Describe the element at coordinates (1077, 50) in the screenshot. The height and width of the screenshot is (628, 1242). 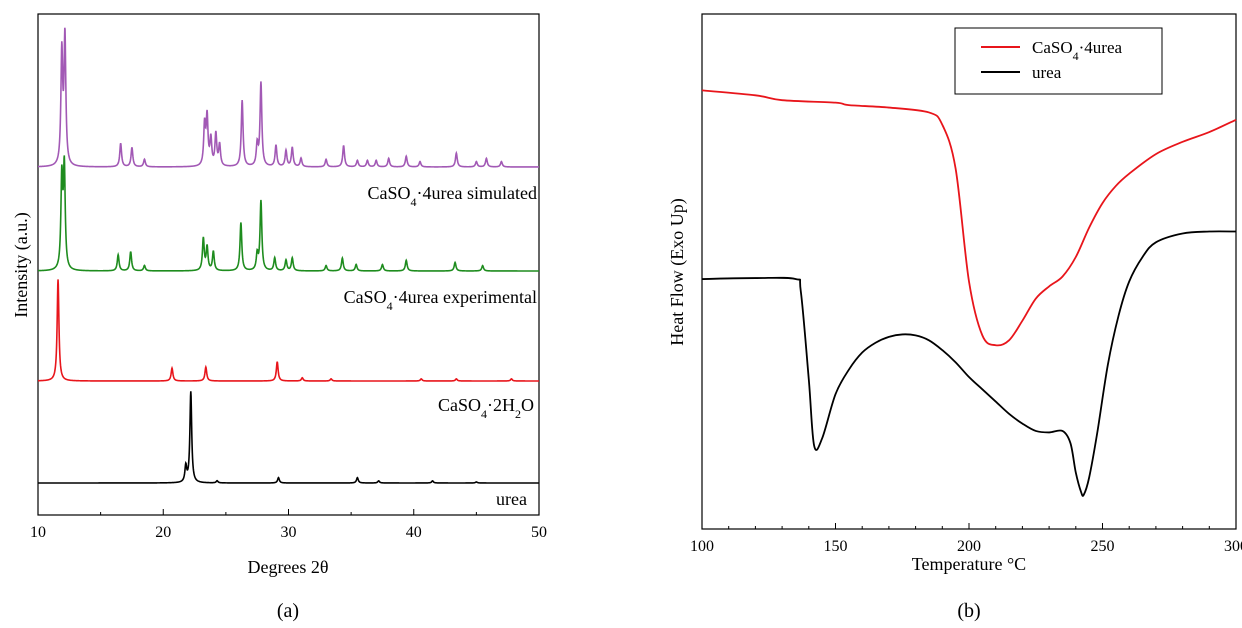
I see `legend-label-caso4-4urea: CaSO4·4urea` at that location.